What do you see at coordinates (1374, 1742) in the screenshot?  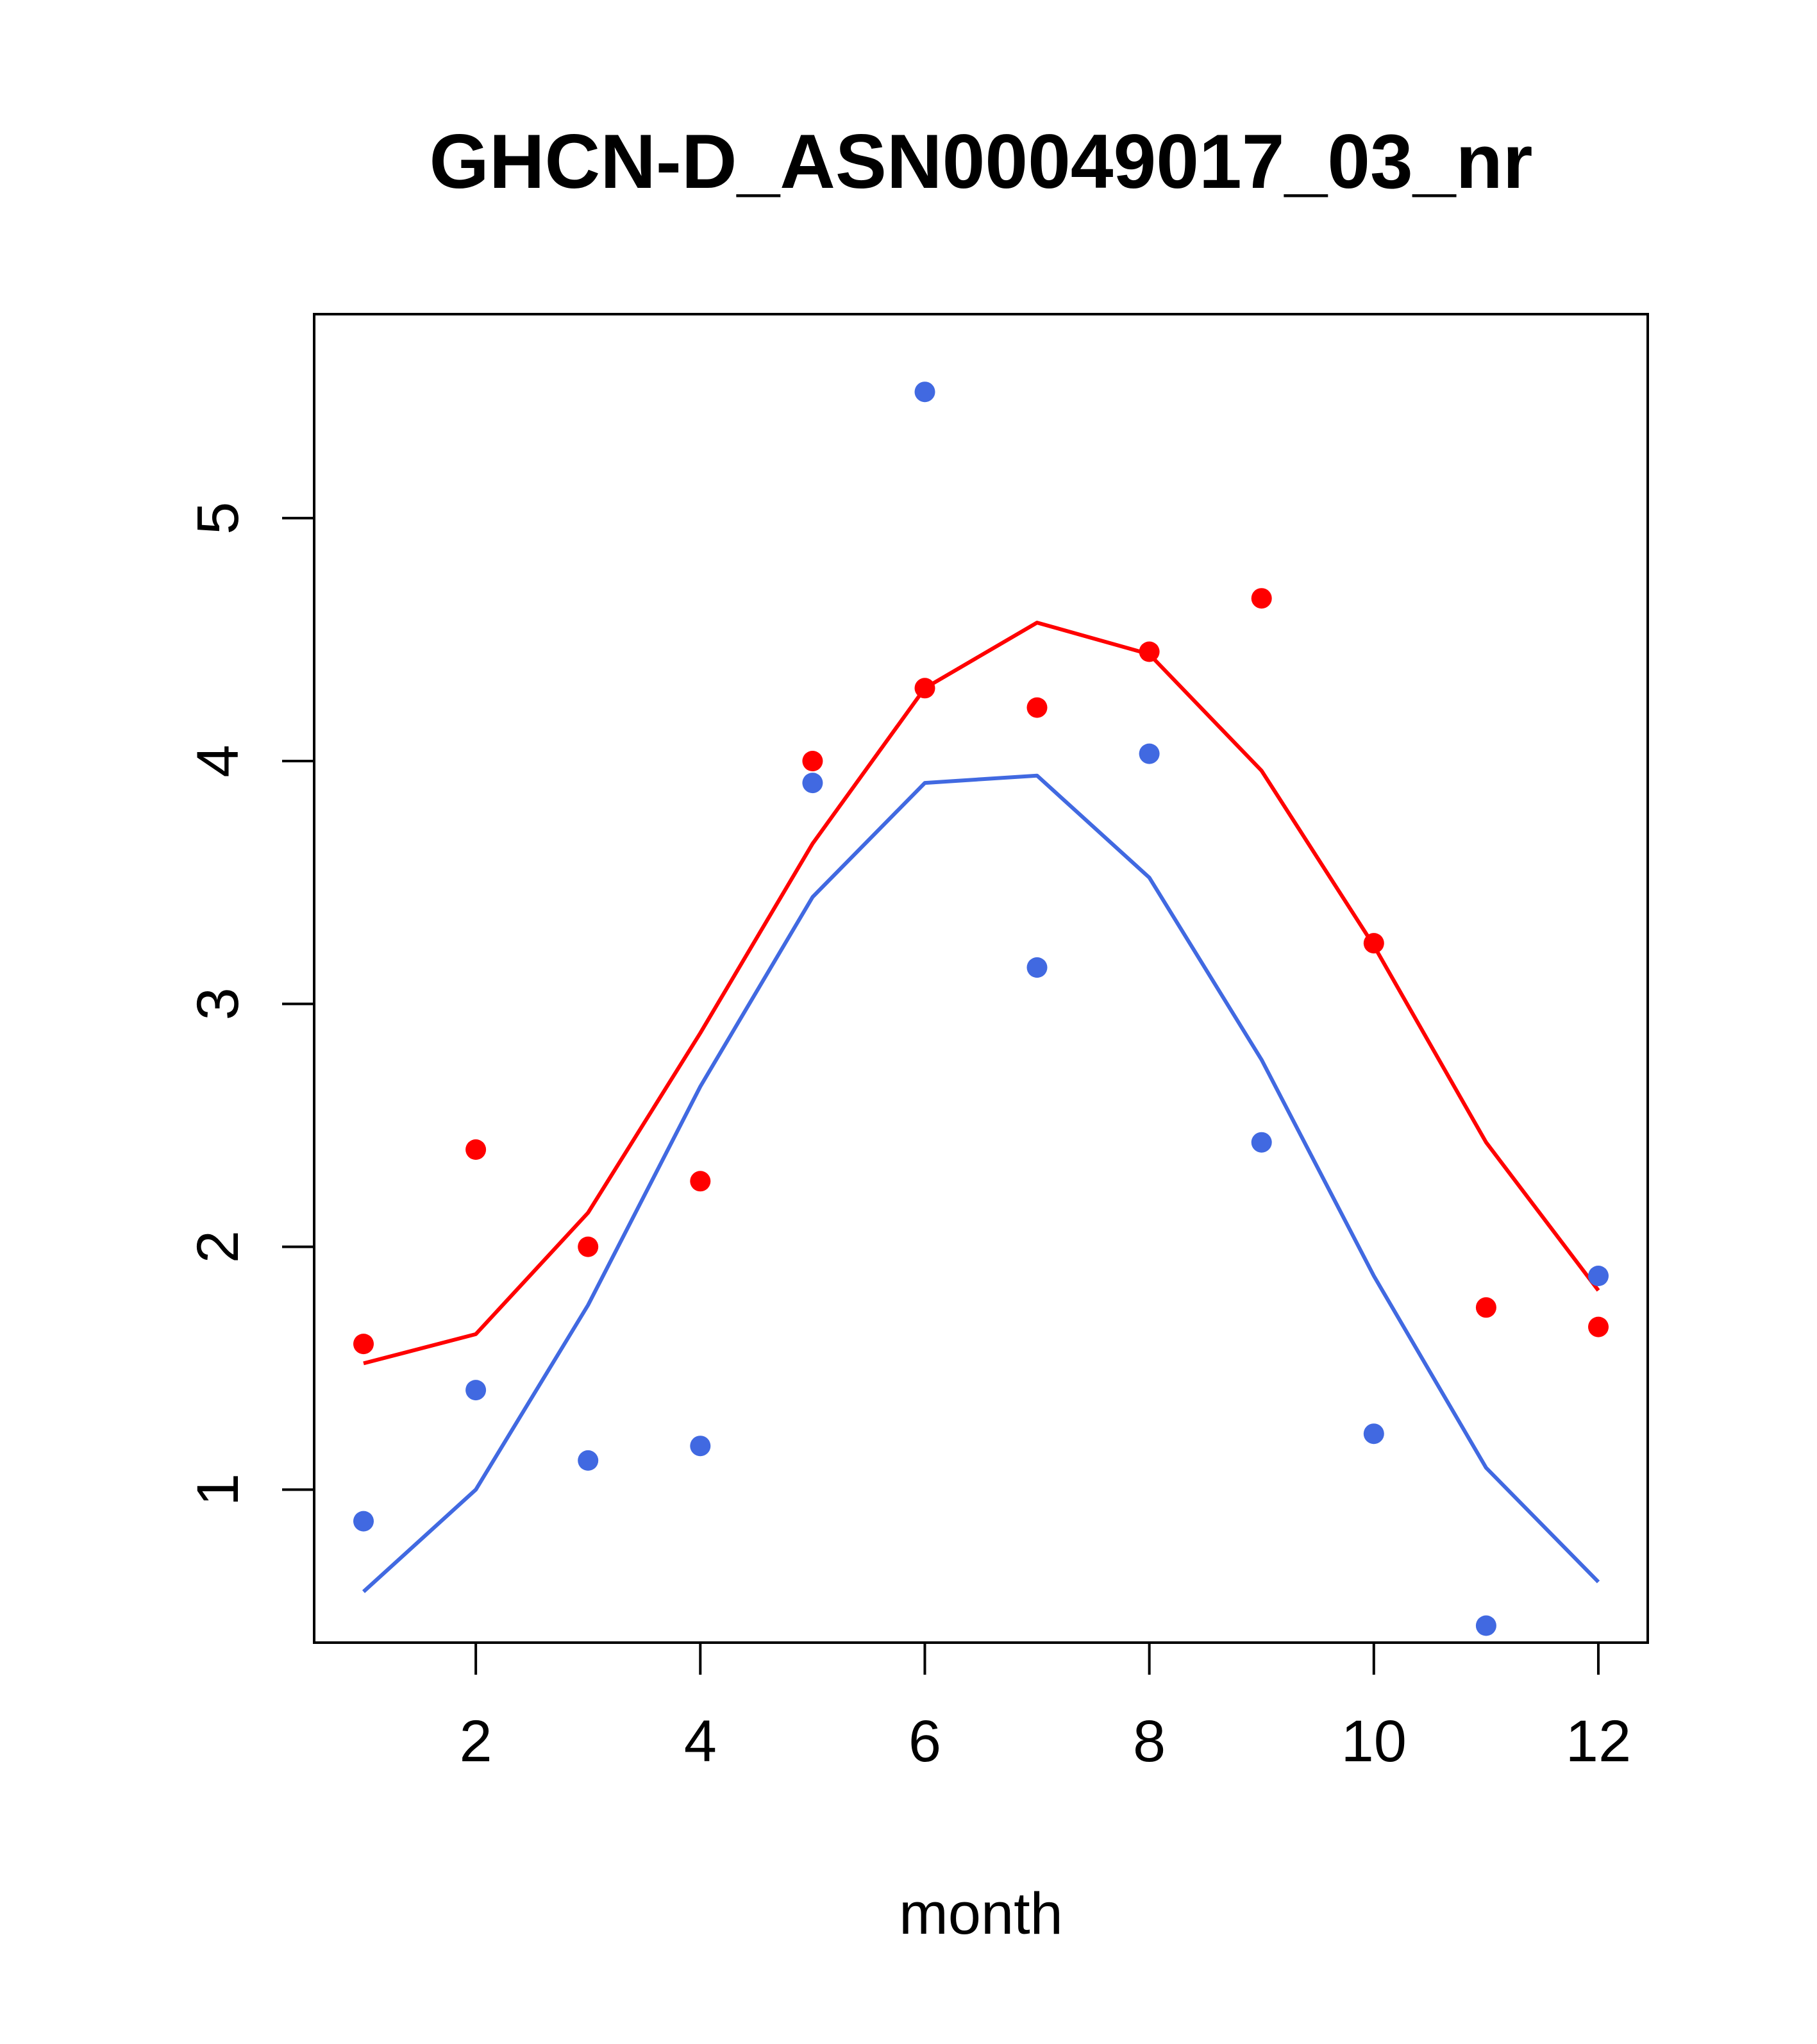 I see `x-tick-label: 10` at bounding box center [1374, 1742].